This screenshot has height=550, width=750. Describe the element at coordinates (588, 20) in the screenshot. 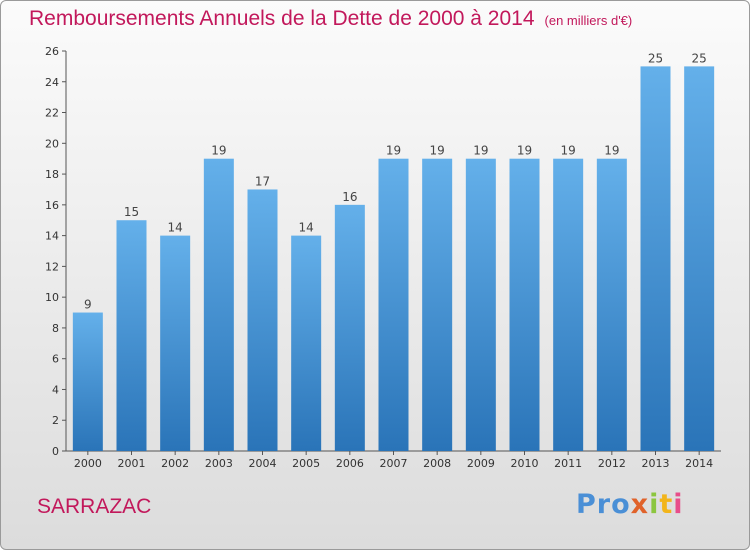

I see `chart-subtitle: (en milliers d'€)` at that location.